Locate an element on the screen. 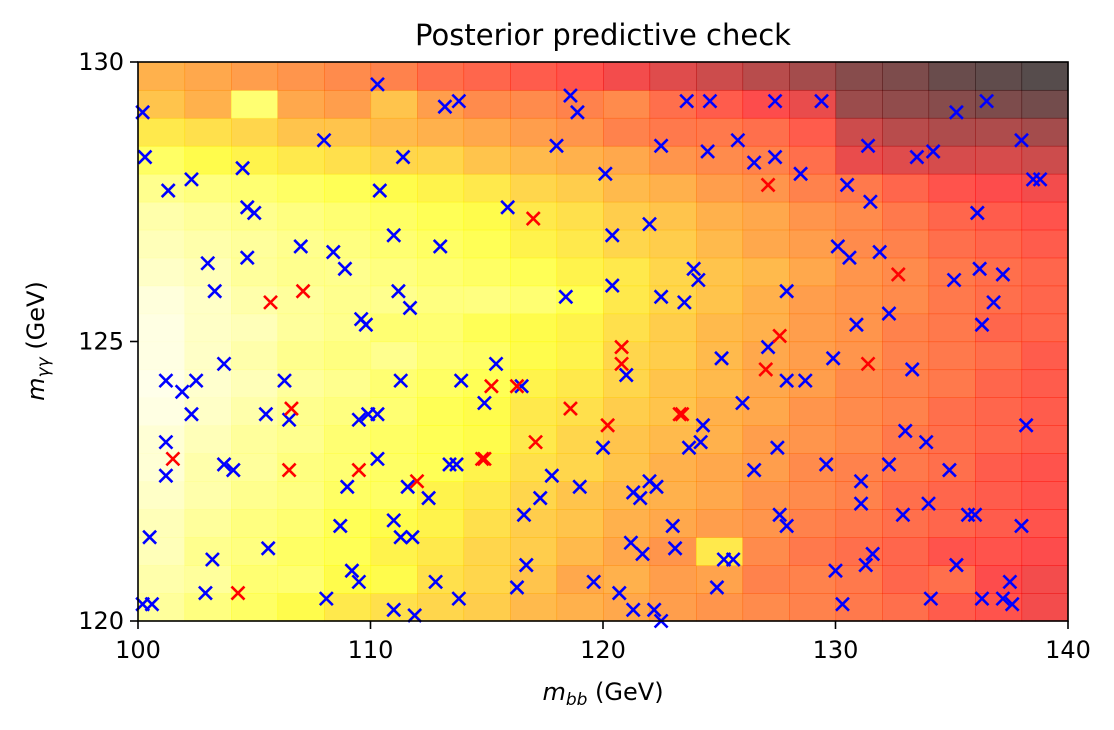 The height and width of the screenshot is (730, 1114). x-axis-label-sub: bb is located at coordinates (577, 700).